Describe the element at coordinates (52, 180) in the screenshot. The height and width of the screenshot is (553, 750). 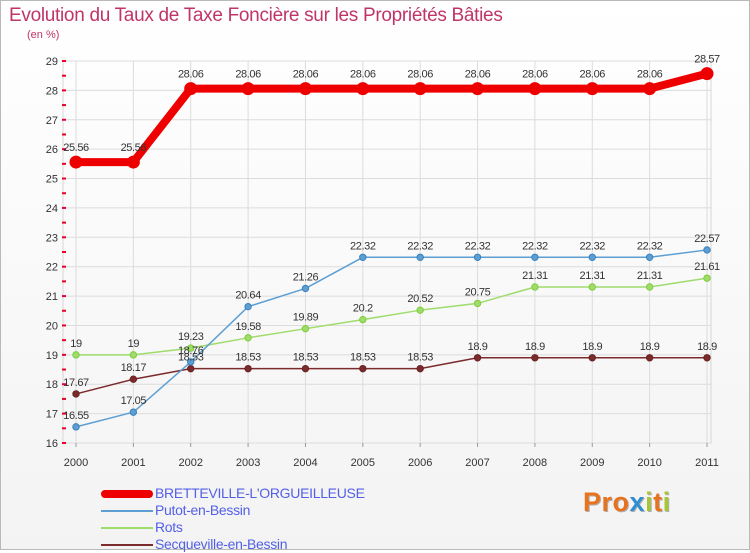
I see `y-tick-label: 25` at that location.